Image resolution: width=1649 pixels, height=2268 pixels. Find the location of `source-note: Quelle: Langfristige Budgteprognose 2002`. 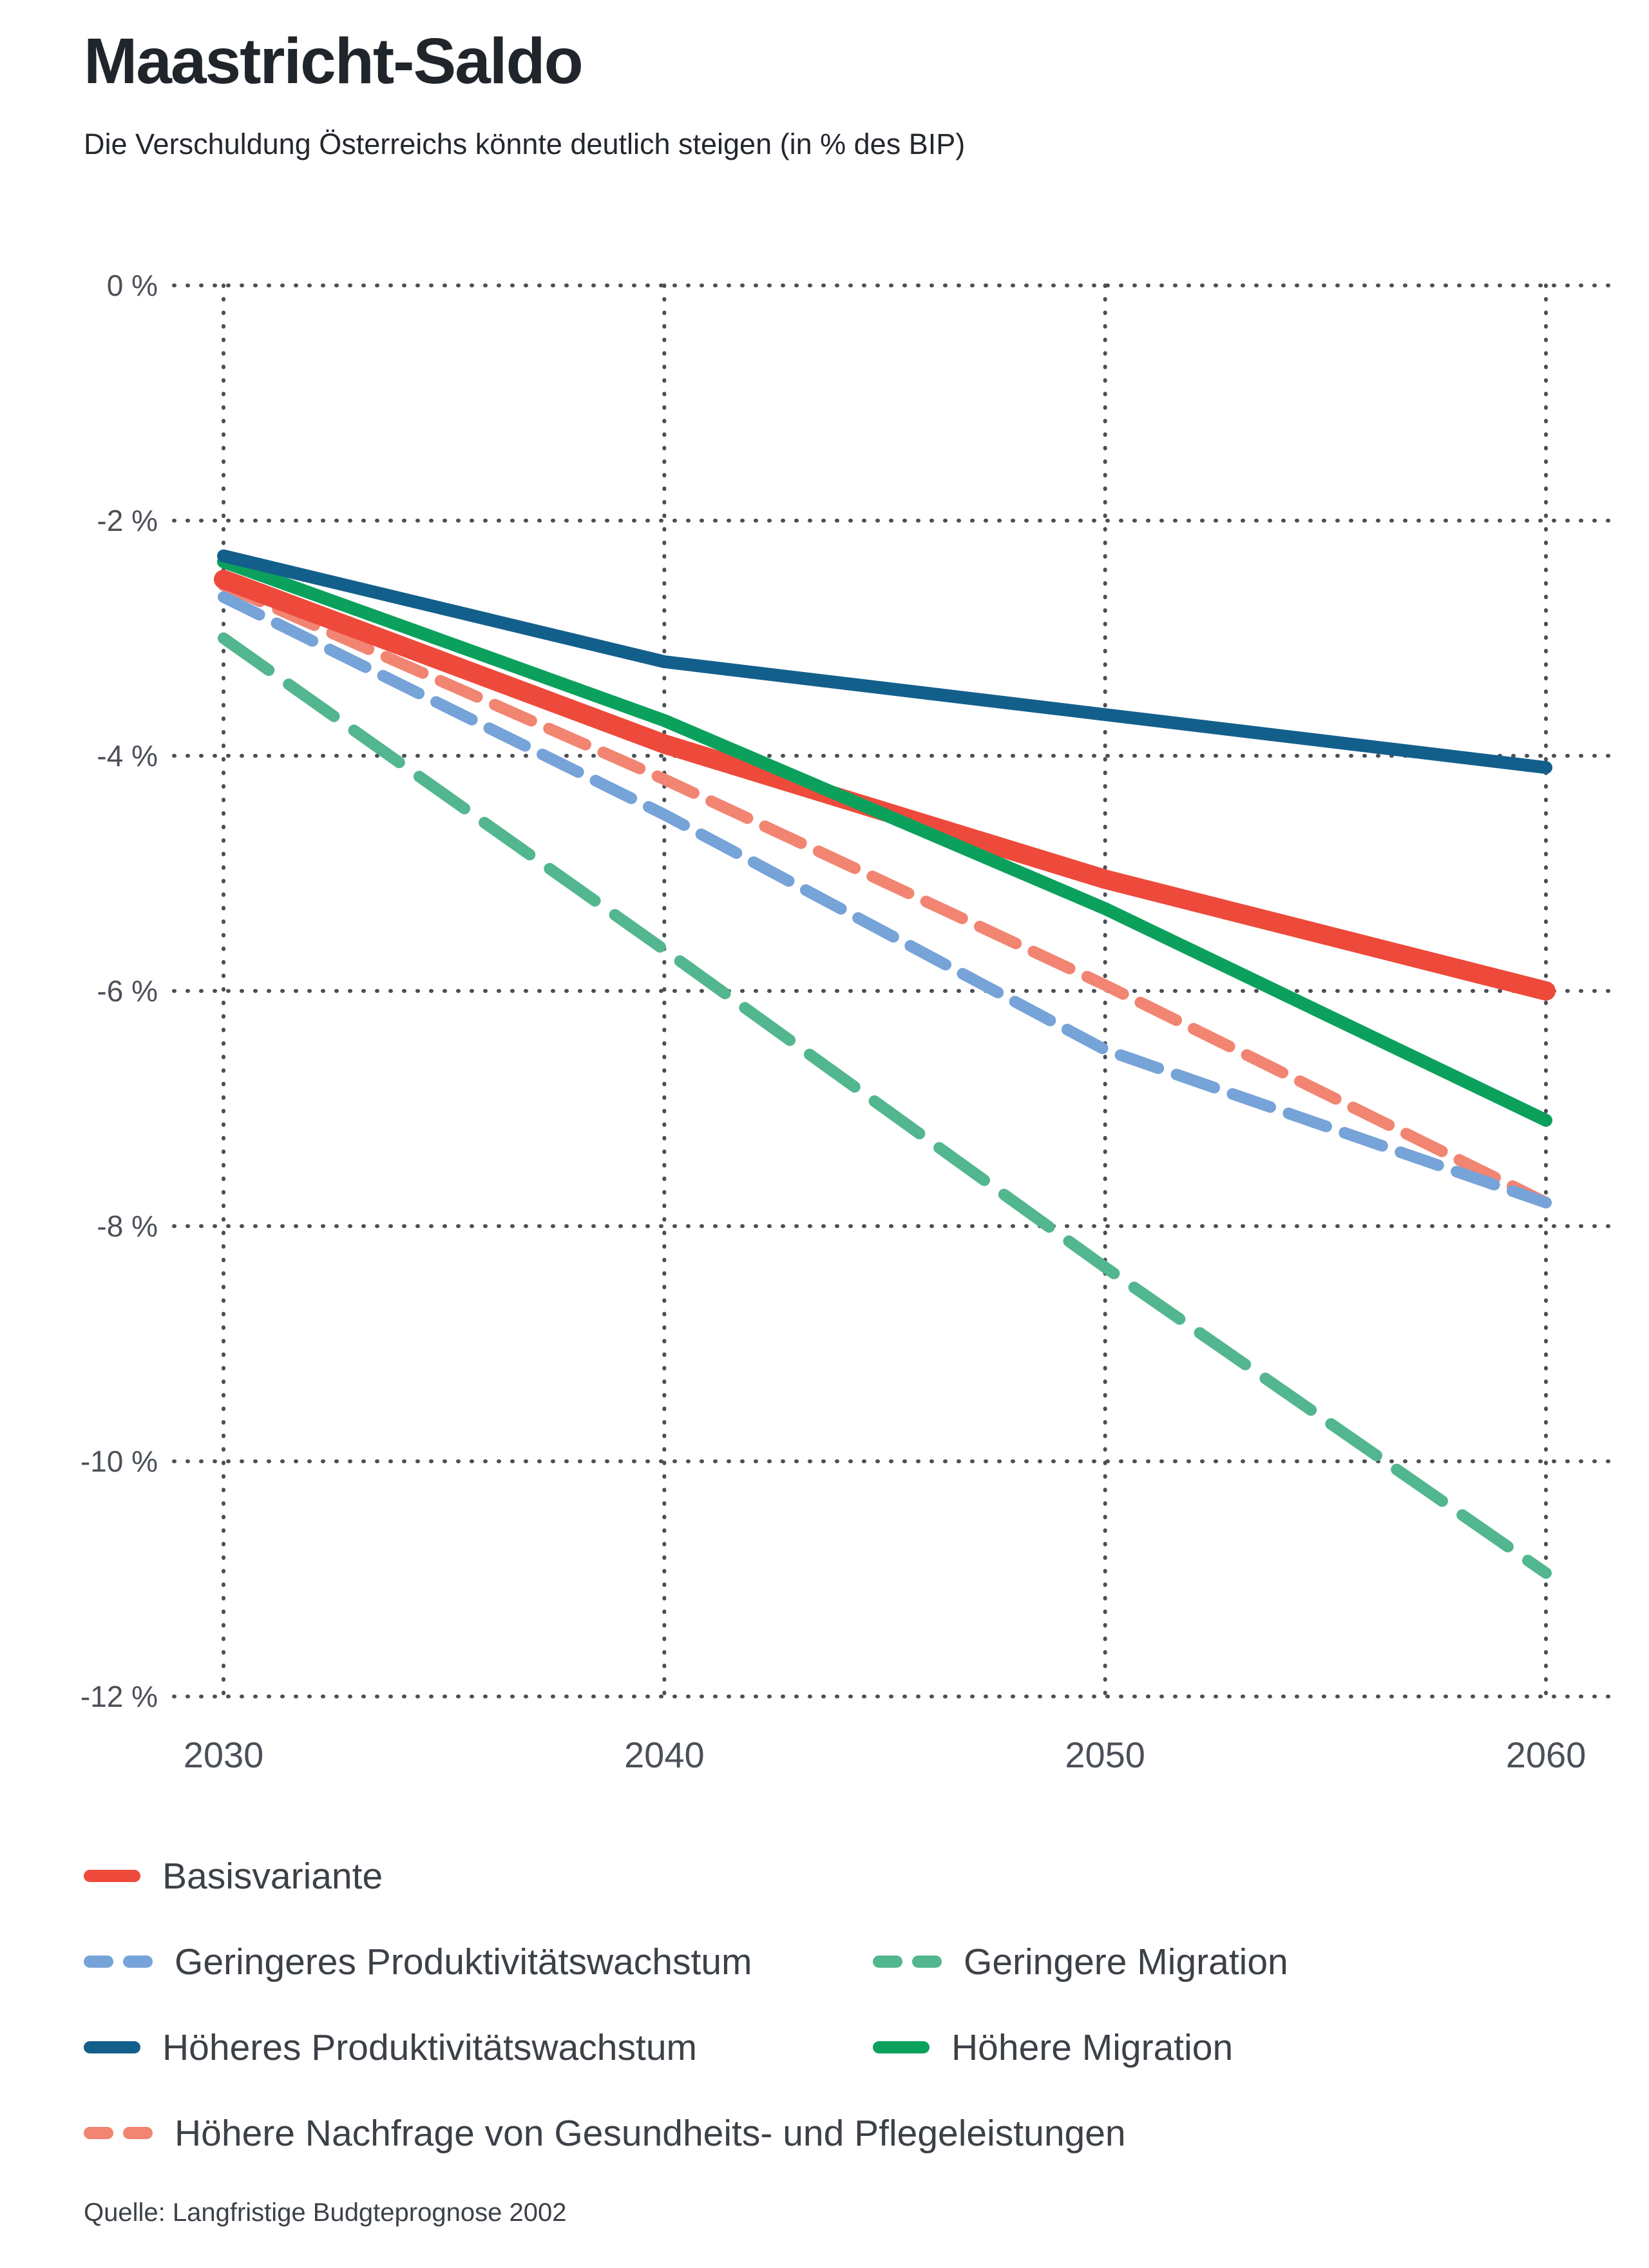

source-note: Quelle: Langfristige Budgteprognose 2002 is located at coordinates (325, 2212).